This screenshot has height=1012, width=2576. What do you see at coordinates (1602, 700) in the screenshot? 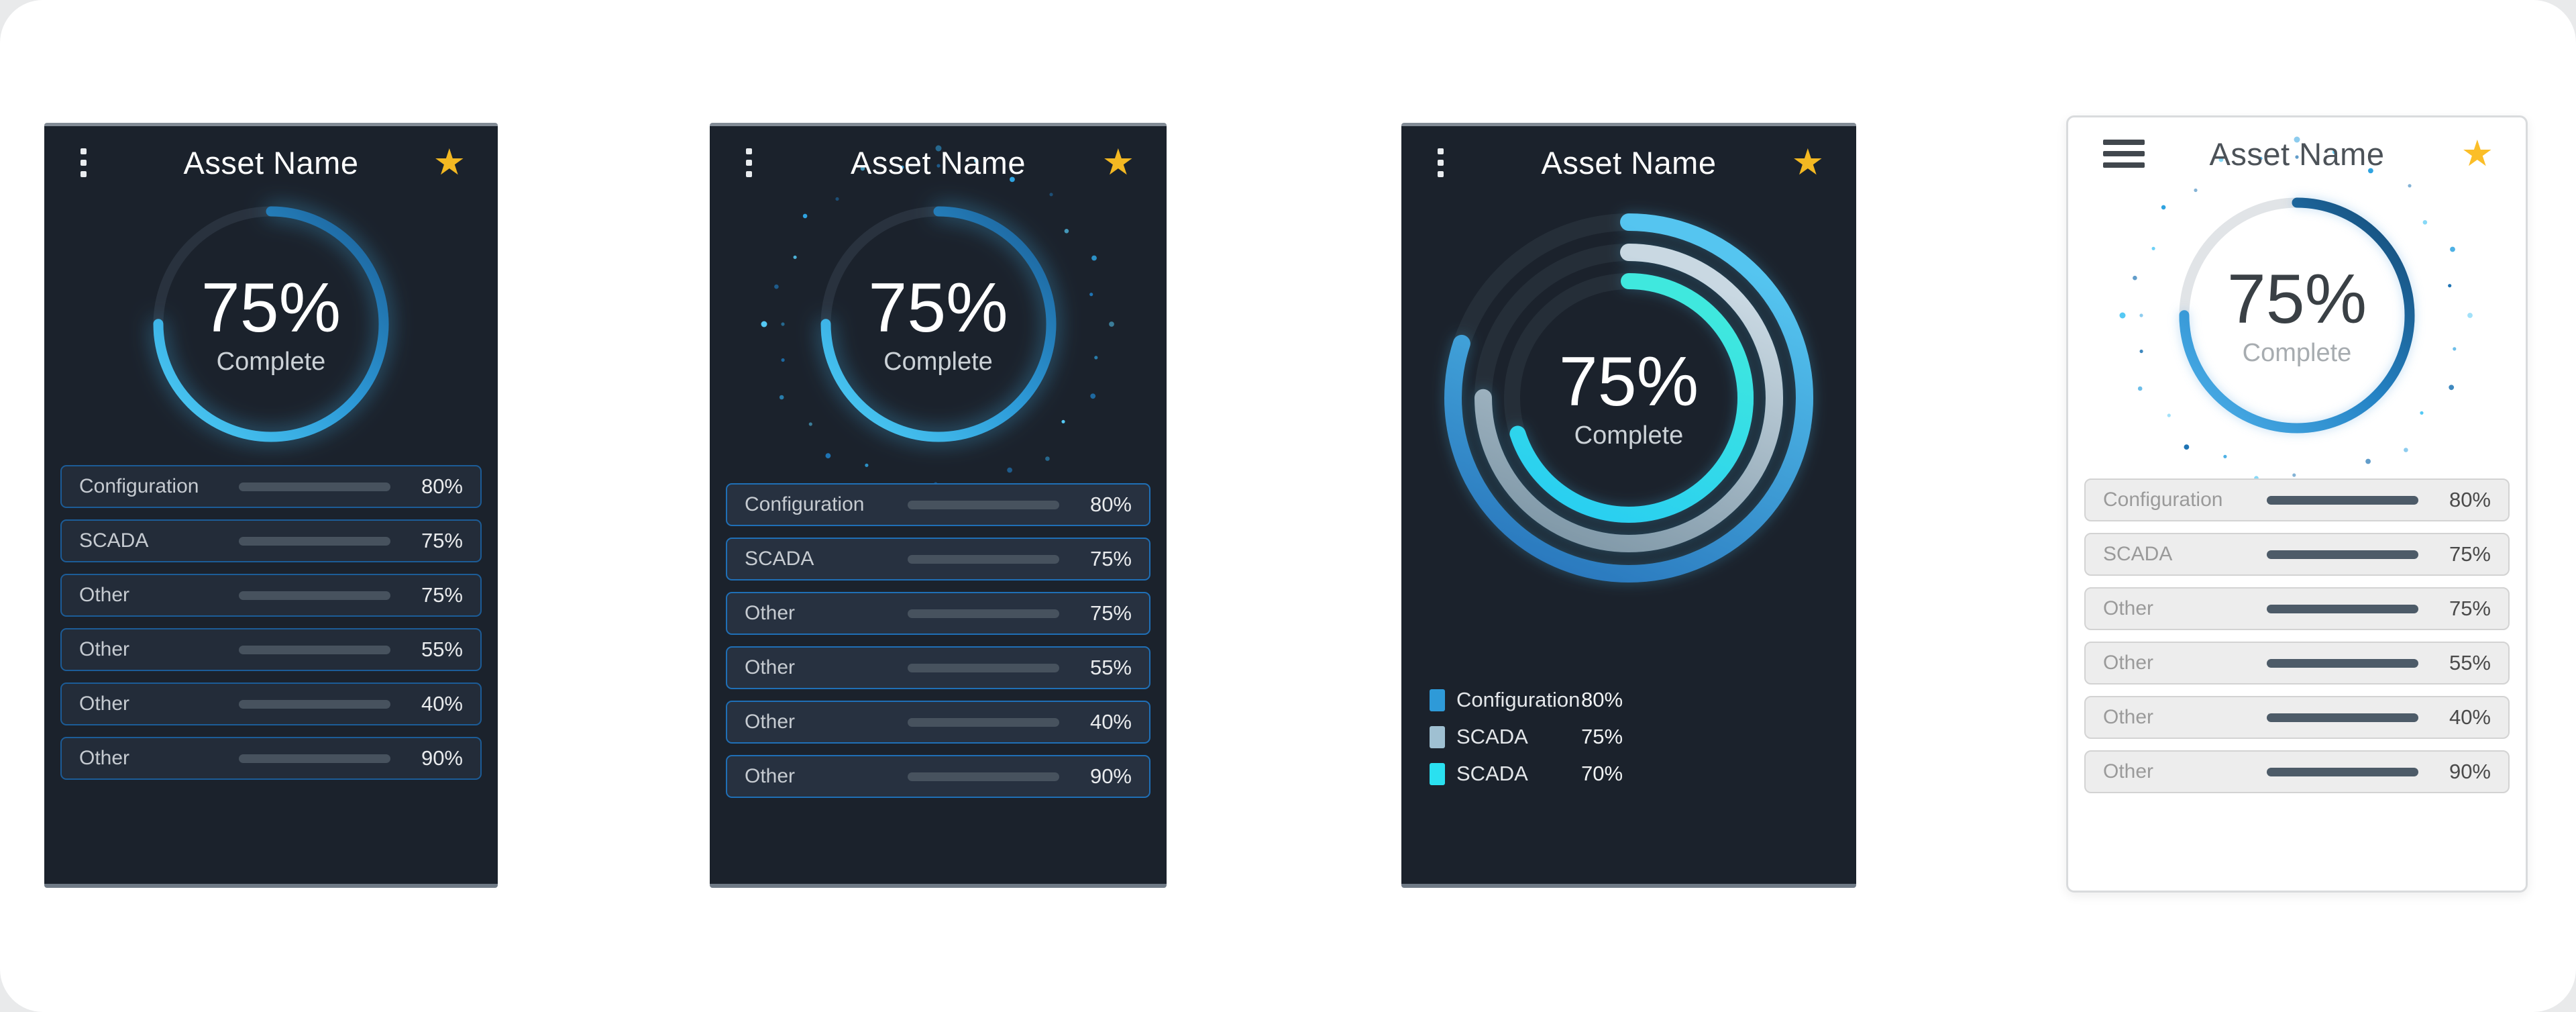
I see `legend-value: 80%` at bounding box center [1602, 700].